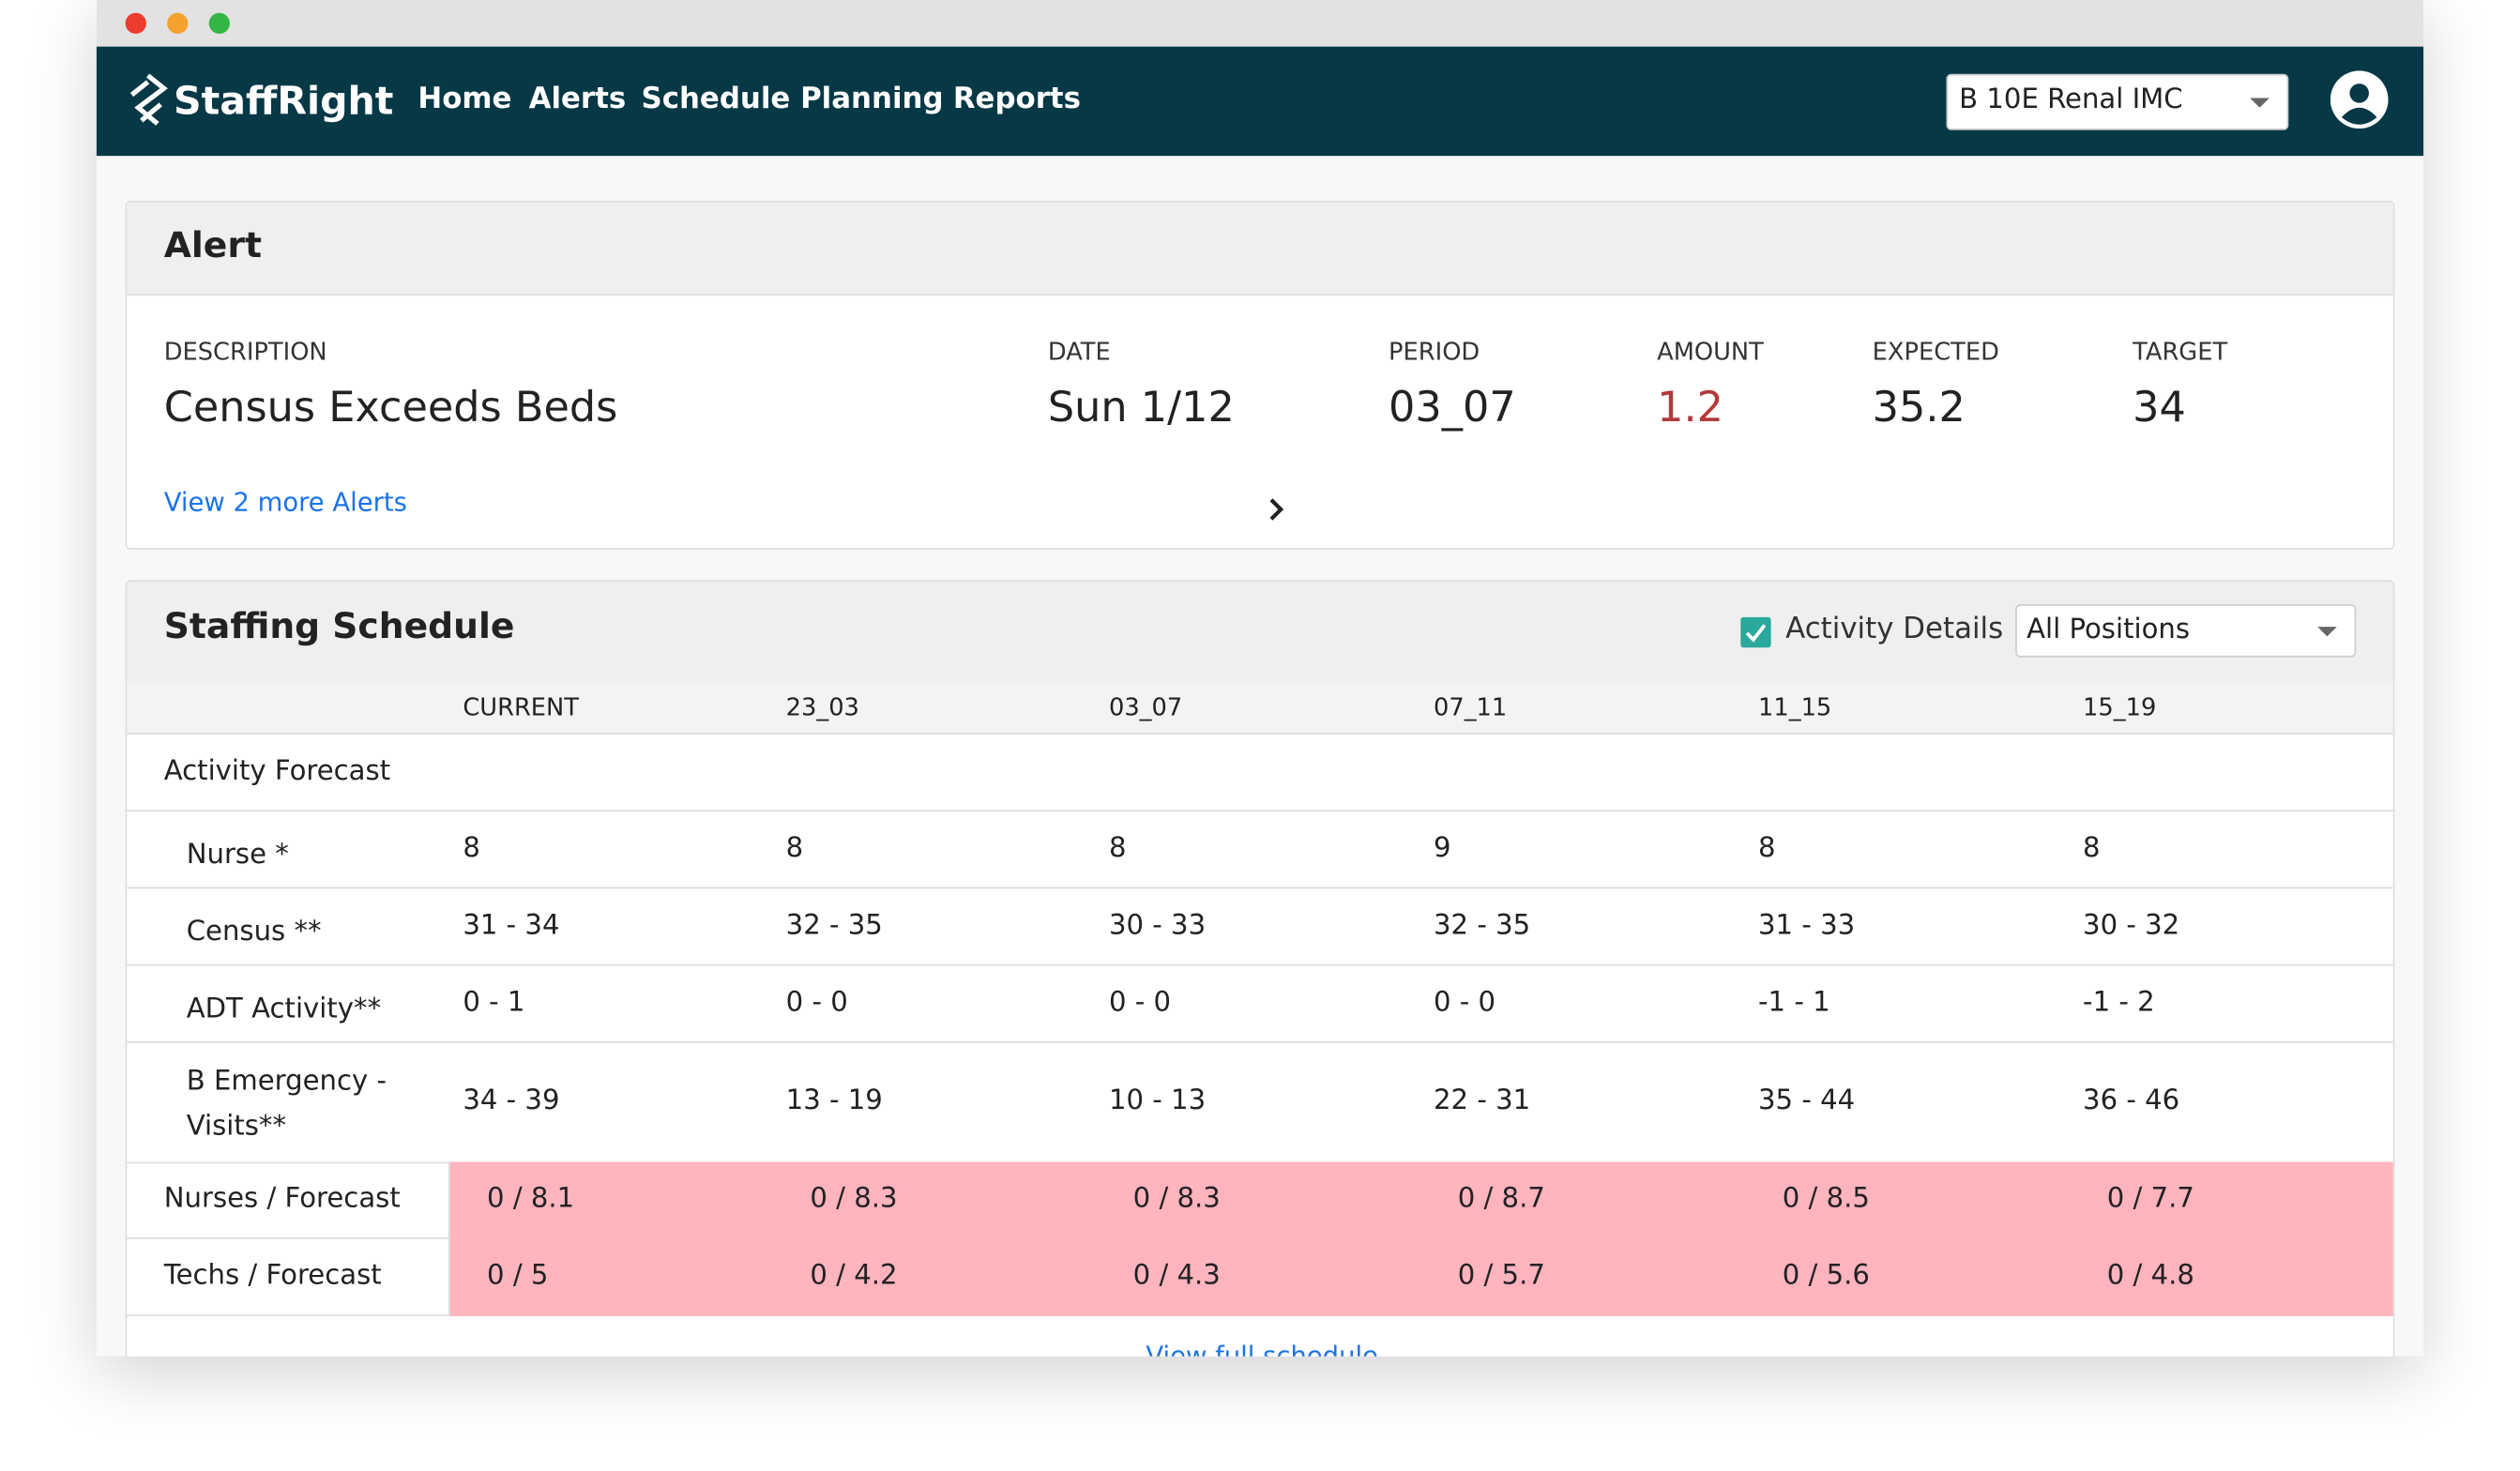 This screenshot has height=1471, width=2520. Describe the element at coordinates (254, 932) in the screenshot. I see `row-label: Census **` at that location.